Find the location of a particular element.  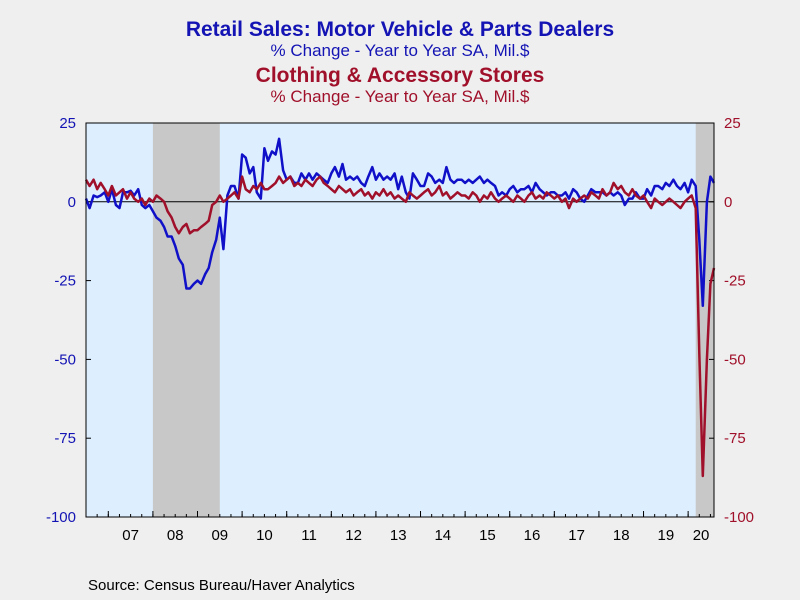

x-tick-label: 08 is located at coordinates (175, 535).